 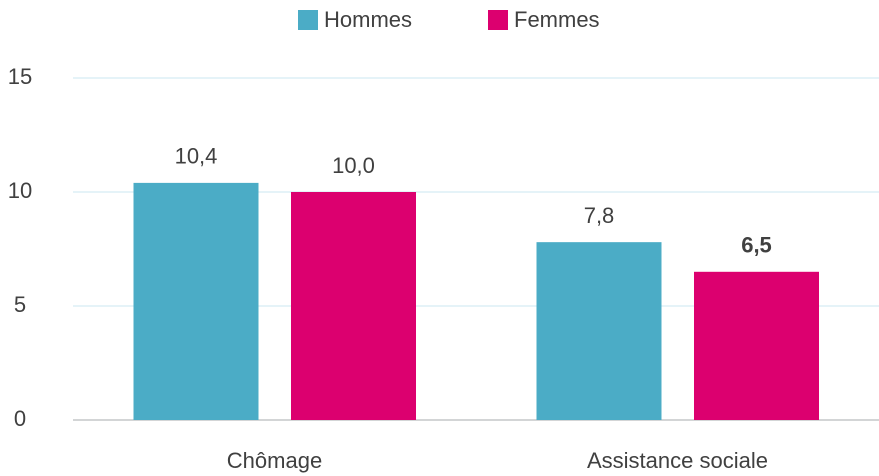 I want to click on x-tick-label: Chômage, so click(x=274, y=460).